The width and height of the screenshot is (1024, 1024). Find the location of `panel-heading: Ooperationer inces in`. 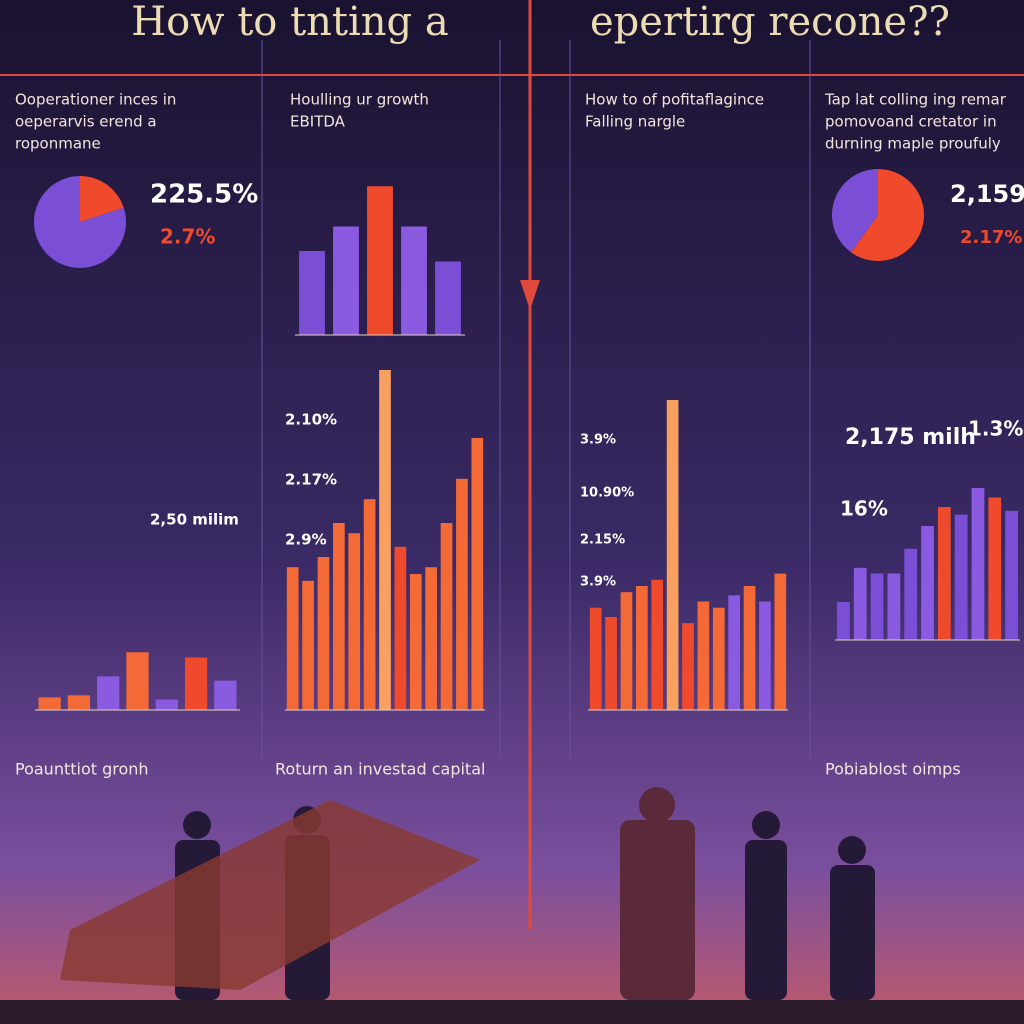

panel-heading: Ooperationer inces in is located at coordinates (95, 100).